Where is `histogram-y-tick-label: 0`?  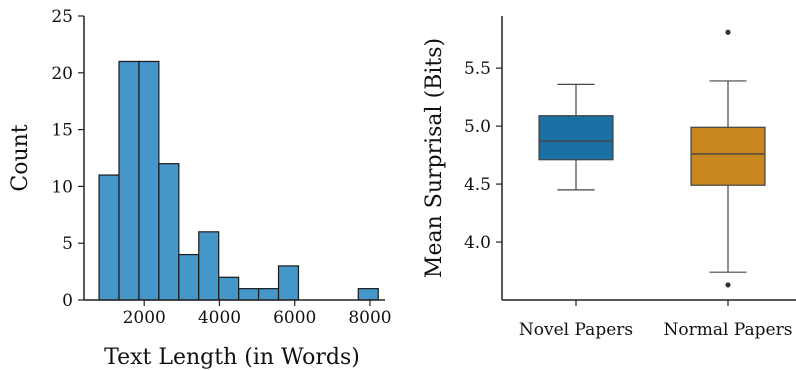 histogram-y-tick-label: 0 is located at coordinates (67, 301).